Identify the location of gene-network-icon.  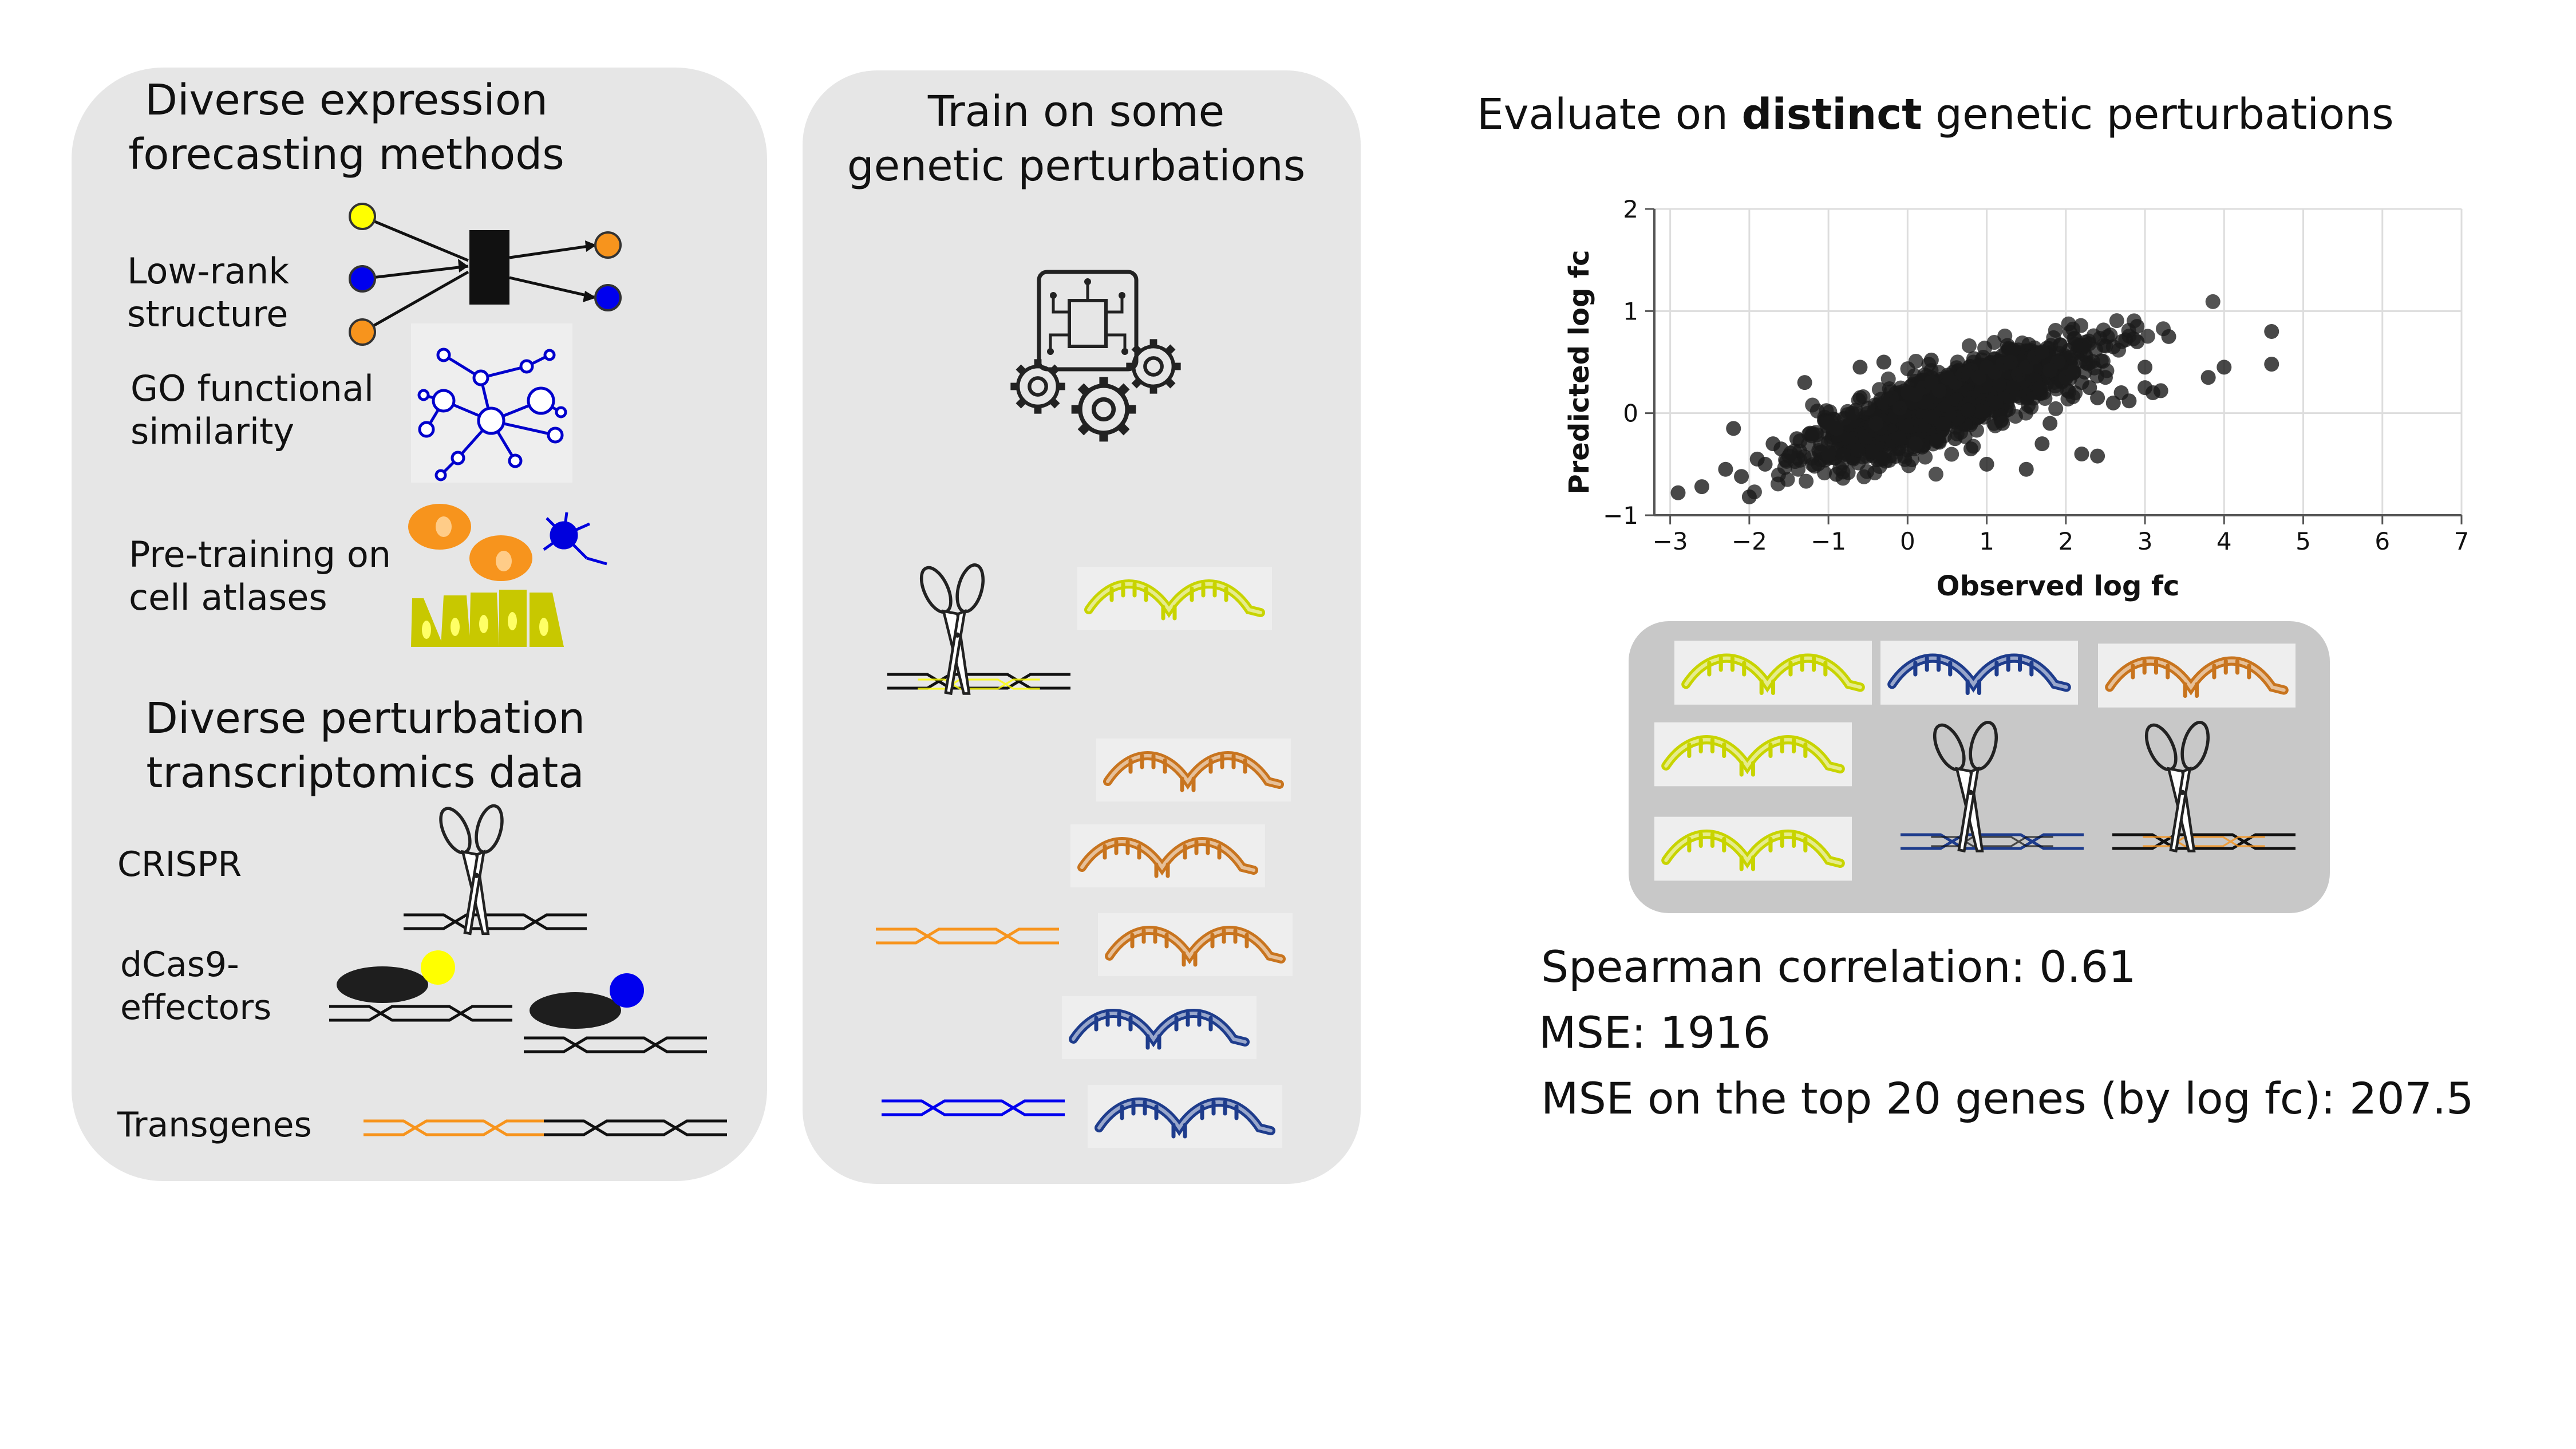
(491, 403).